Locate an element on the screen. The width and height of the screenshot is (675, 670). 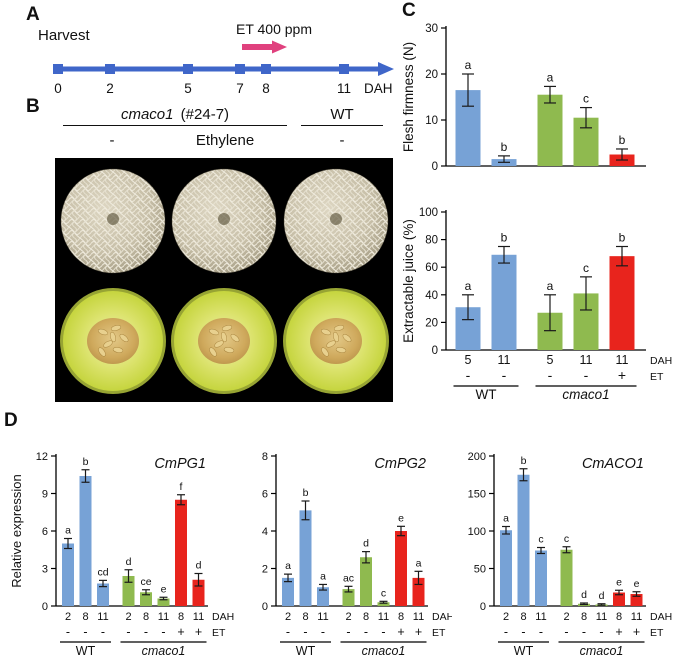
y-tick-label: 200 is located at coordinates (477, 457).